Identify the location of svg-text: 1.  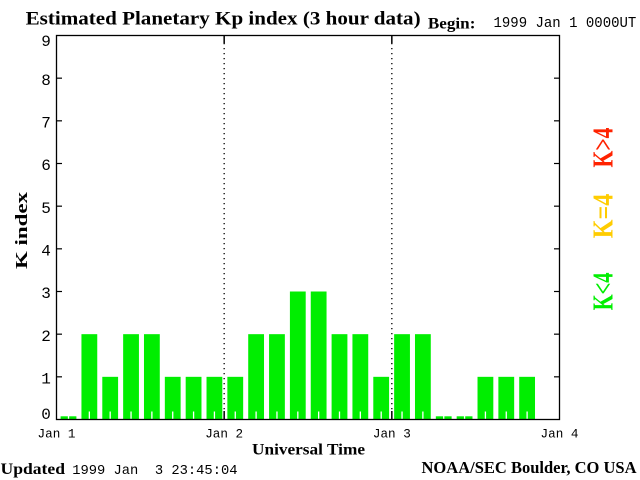
(46, 380).